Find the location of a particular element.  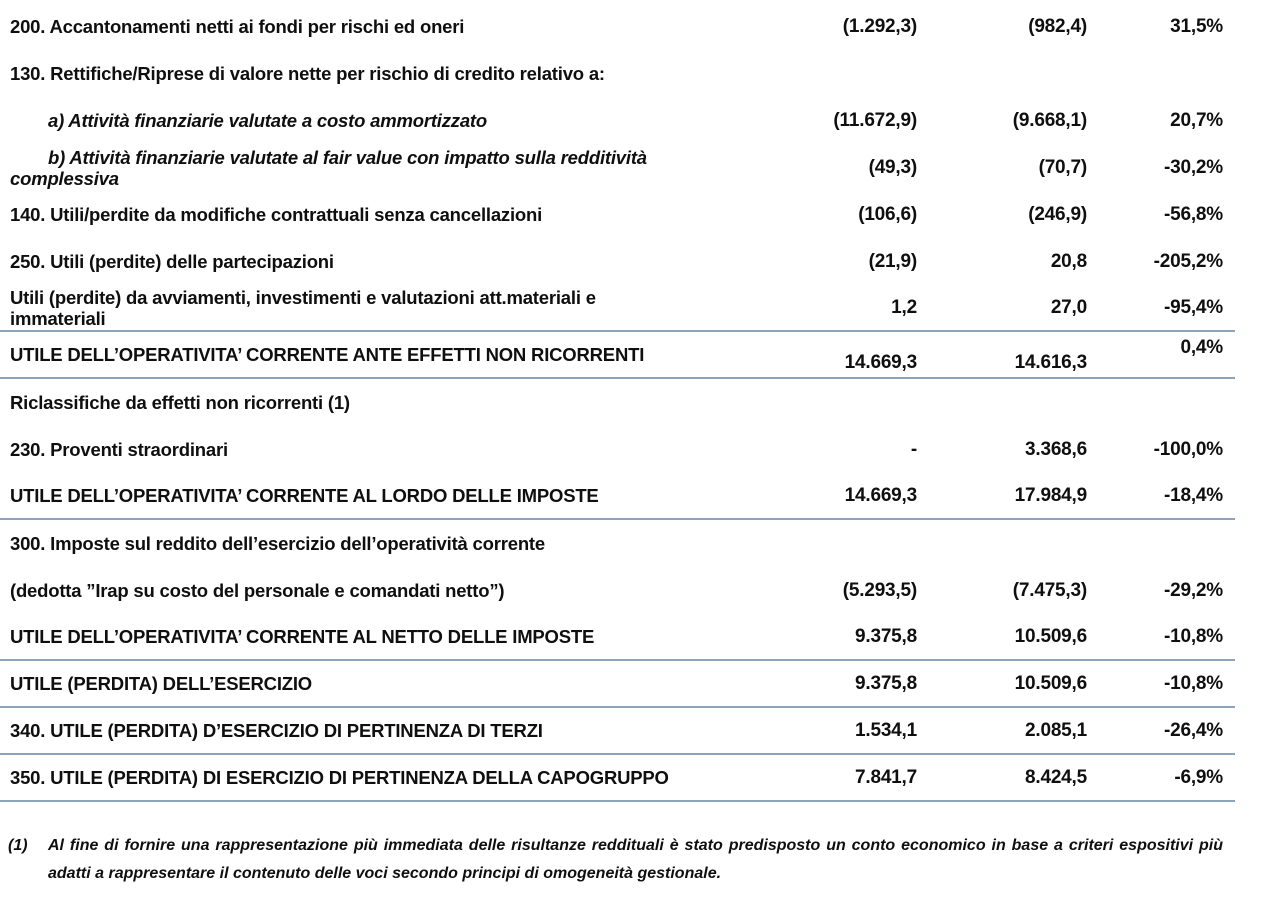

value-change-pct: -56,8% is located at coordinates (1193, 214).